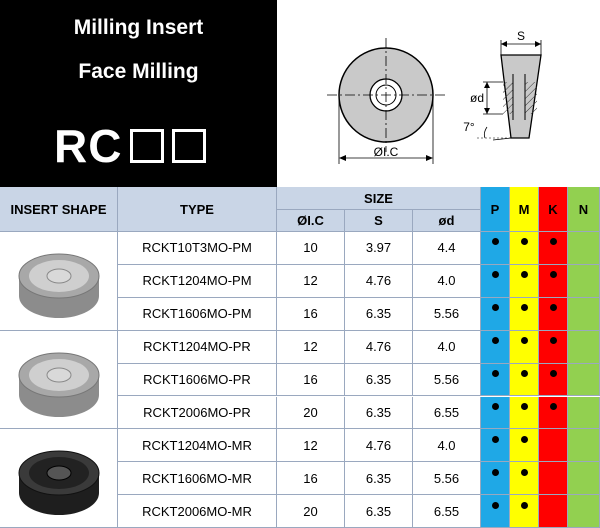  What do you see at coordinates (58, 483) in the screenshot?
I see `rckt-mr-insert-image` at bounding box center [58, 483].